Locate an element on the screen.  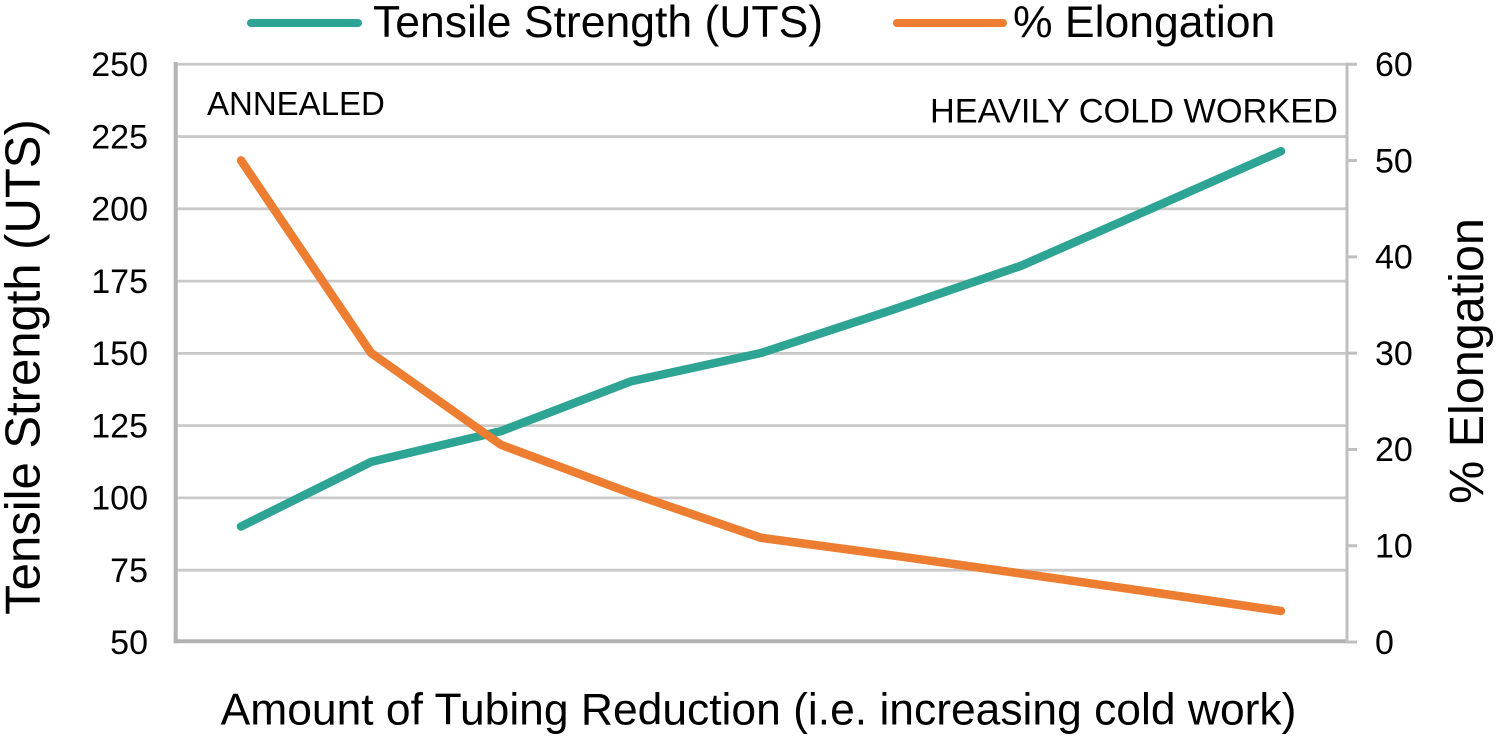
svg-text: 250 is located at coordinates (119, 65).